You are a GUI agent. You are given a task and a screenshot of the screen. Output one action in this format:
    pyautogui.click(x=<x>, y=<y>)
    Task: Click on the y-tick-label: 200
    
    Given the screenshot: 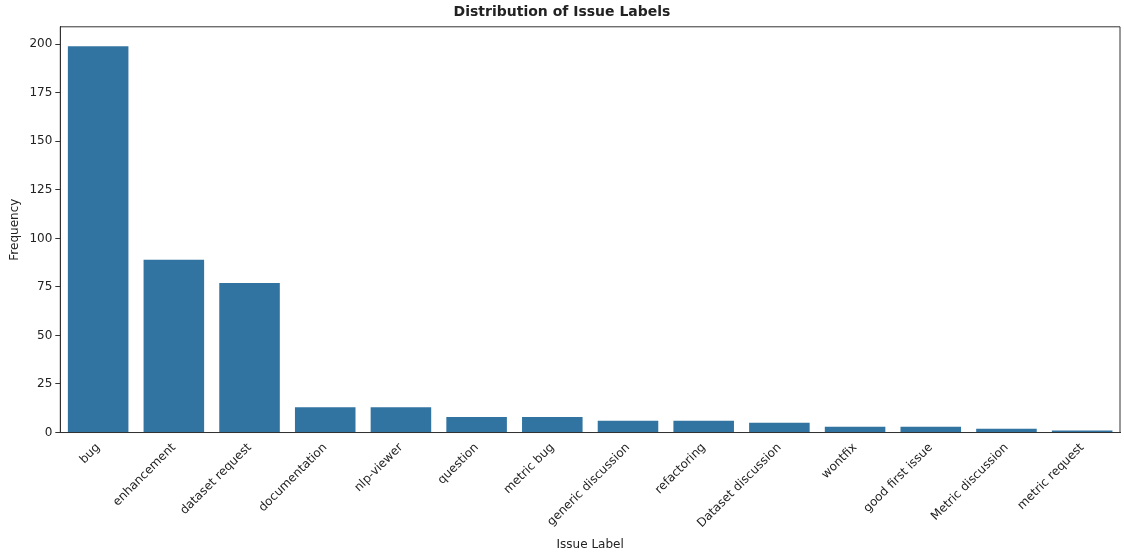 What is the action you would take?
    pyautogui.click(x=41, y=43)
    